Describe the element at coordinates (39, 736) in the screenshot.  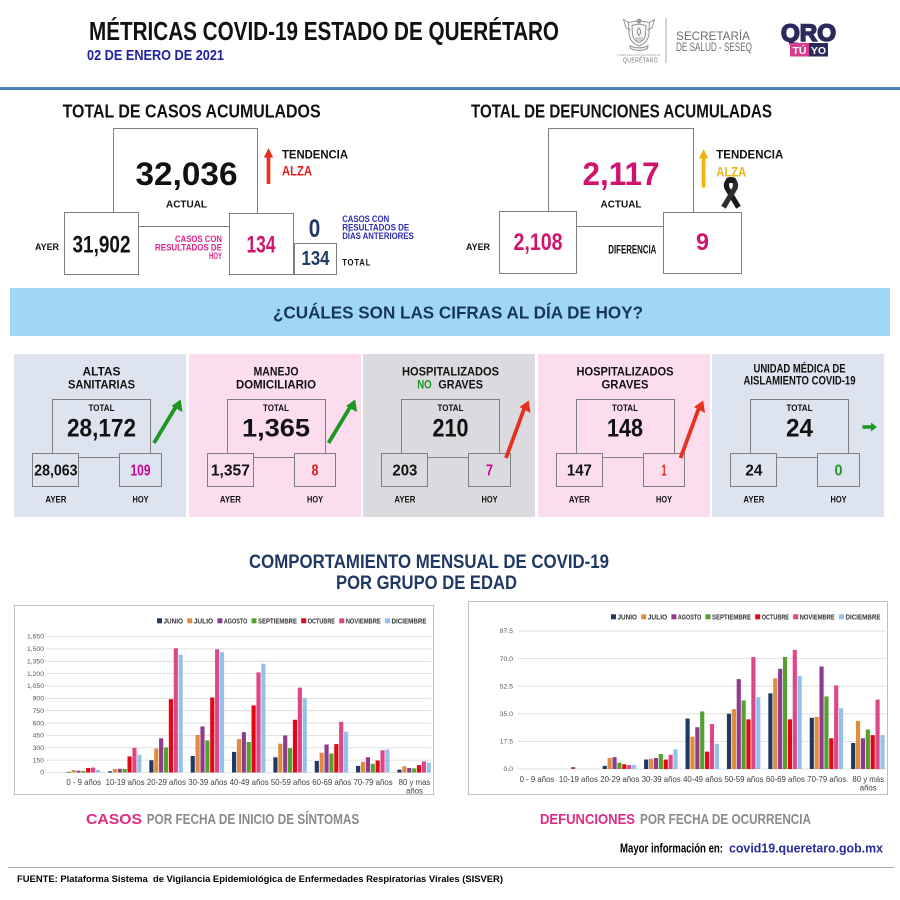
I see `svg-text: 450` at that location.